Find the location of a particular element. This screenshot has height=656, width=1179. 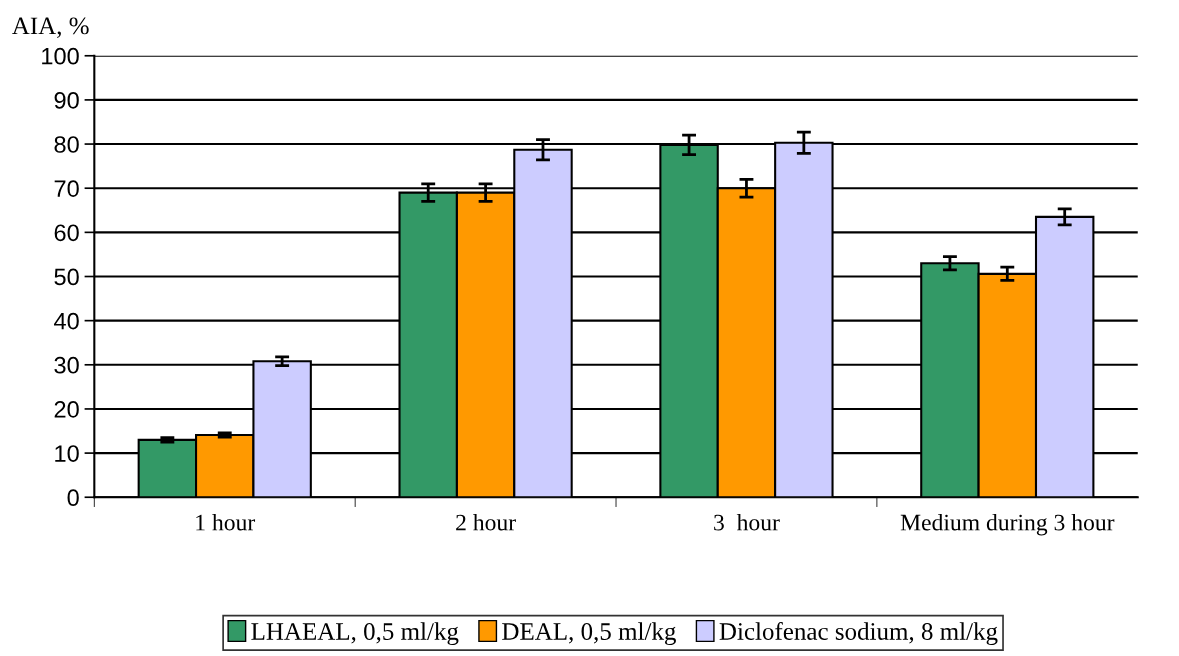

y-tick-label: 100 is located at coordinates (60, 56).